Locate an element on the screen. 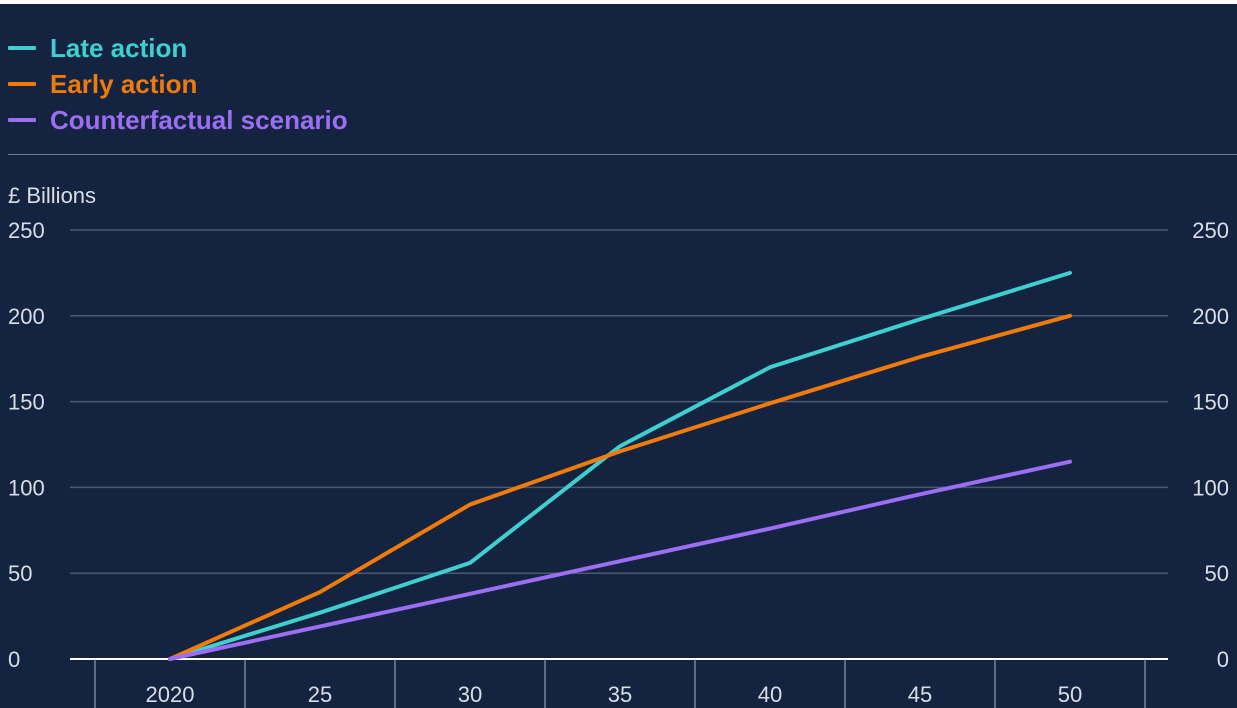  y-tick-right-100: 100 is located at coordinates (1210, 487).